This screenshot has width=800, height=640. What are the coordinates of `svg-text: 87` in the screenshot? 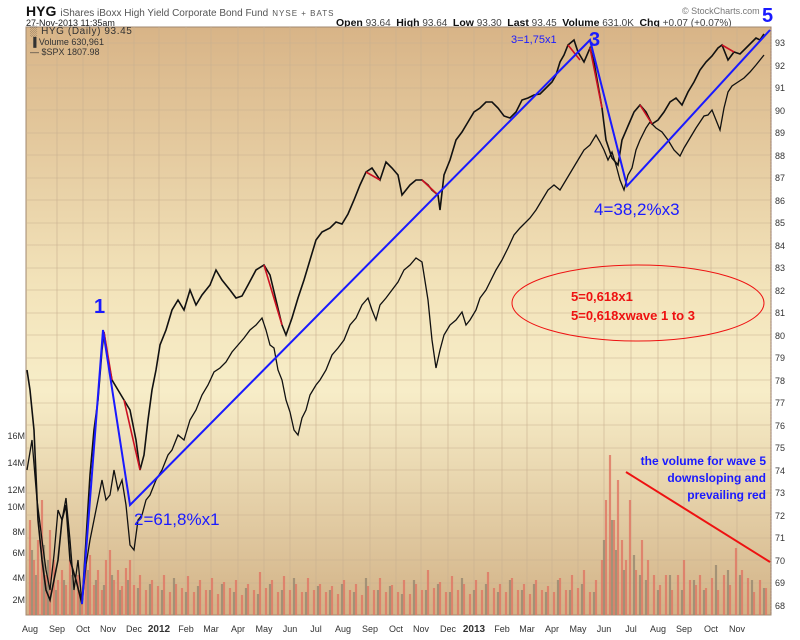 It's located at (780, 178).